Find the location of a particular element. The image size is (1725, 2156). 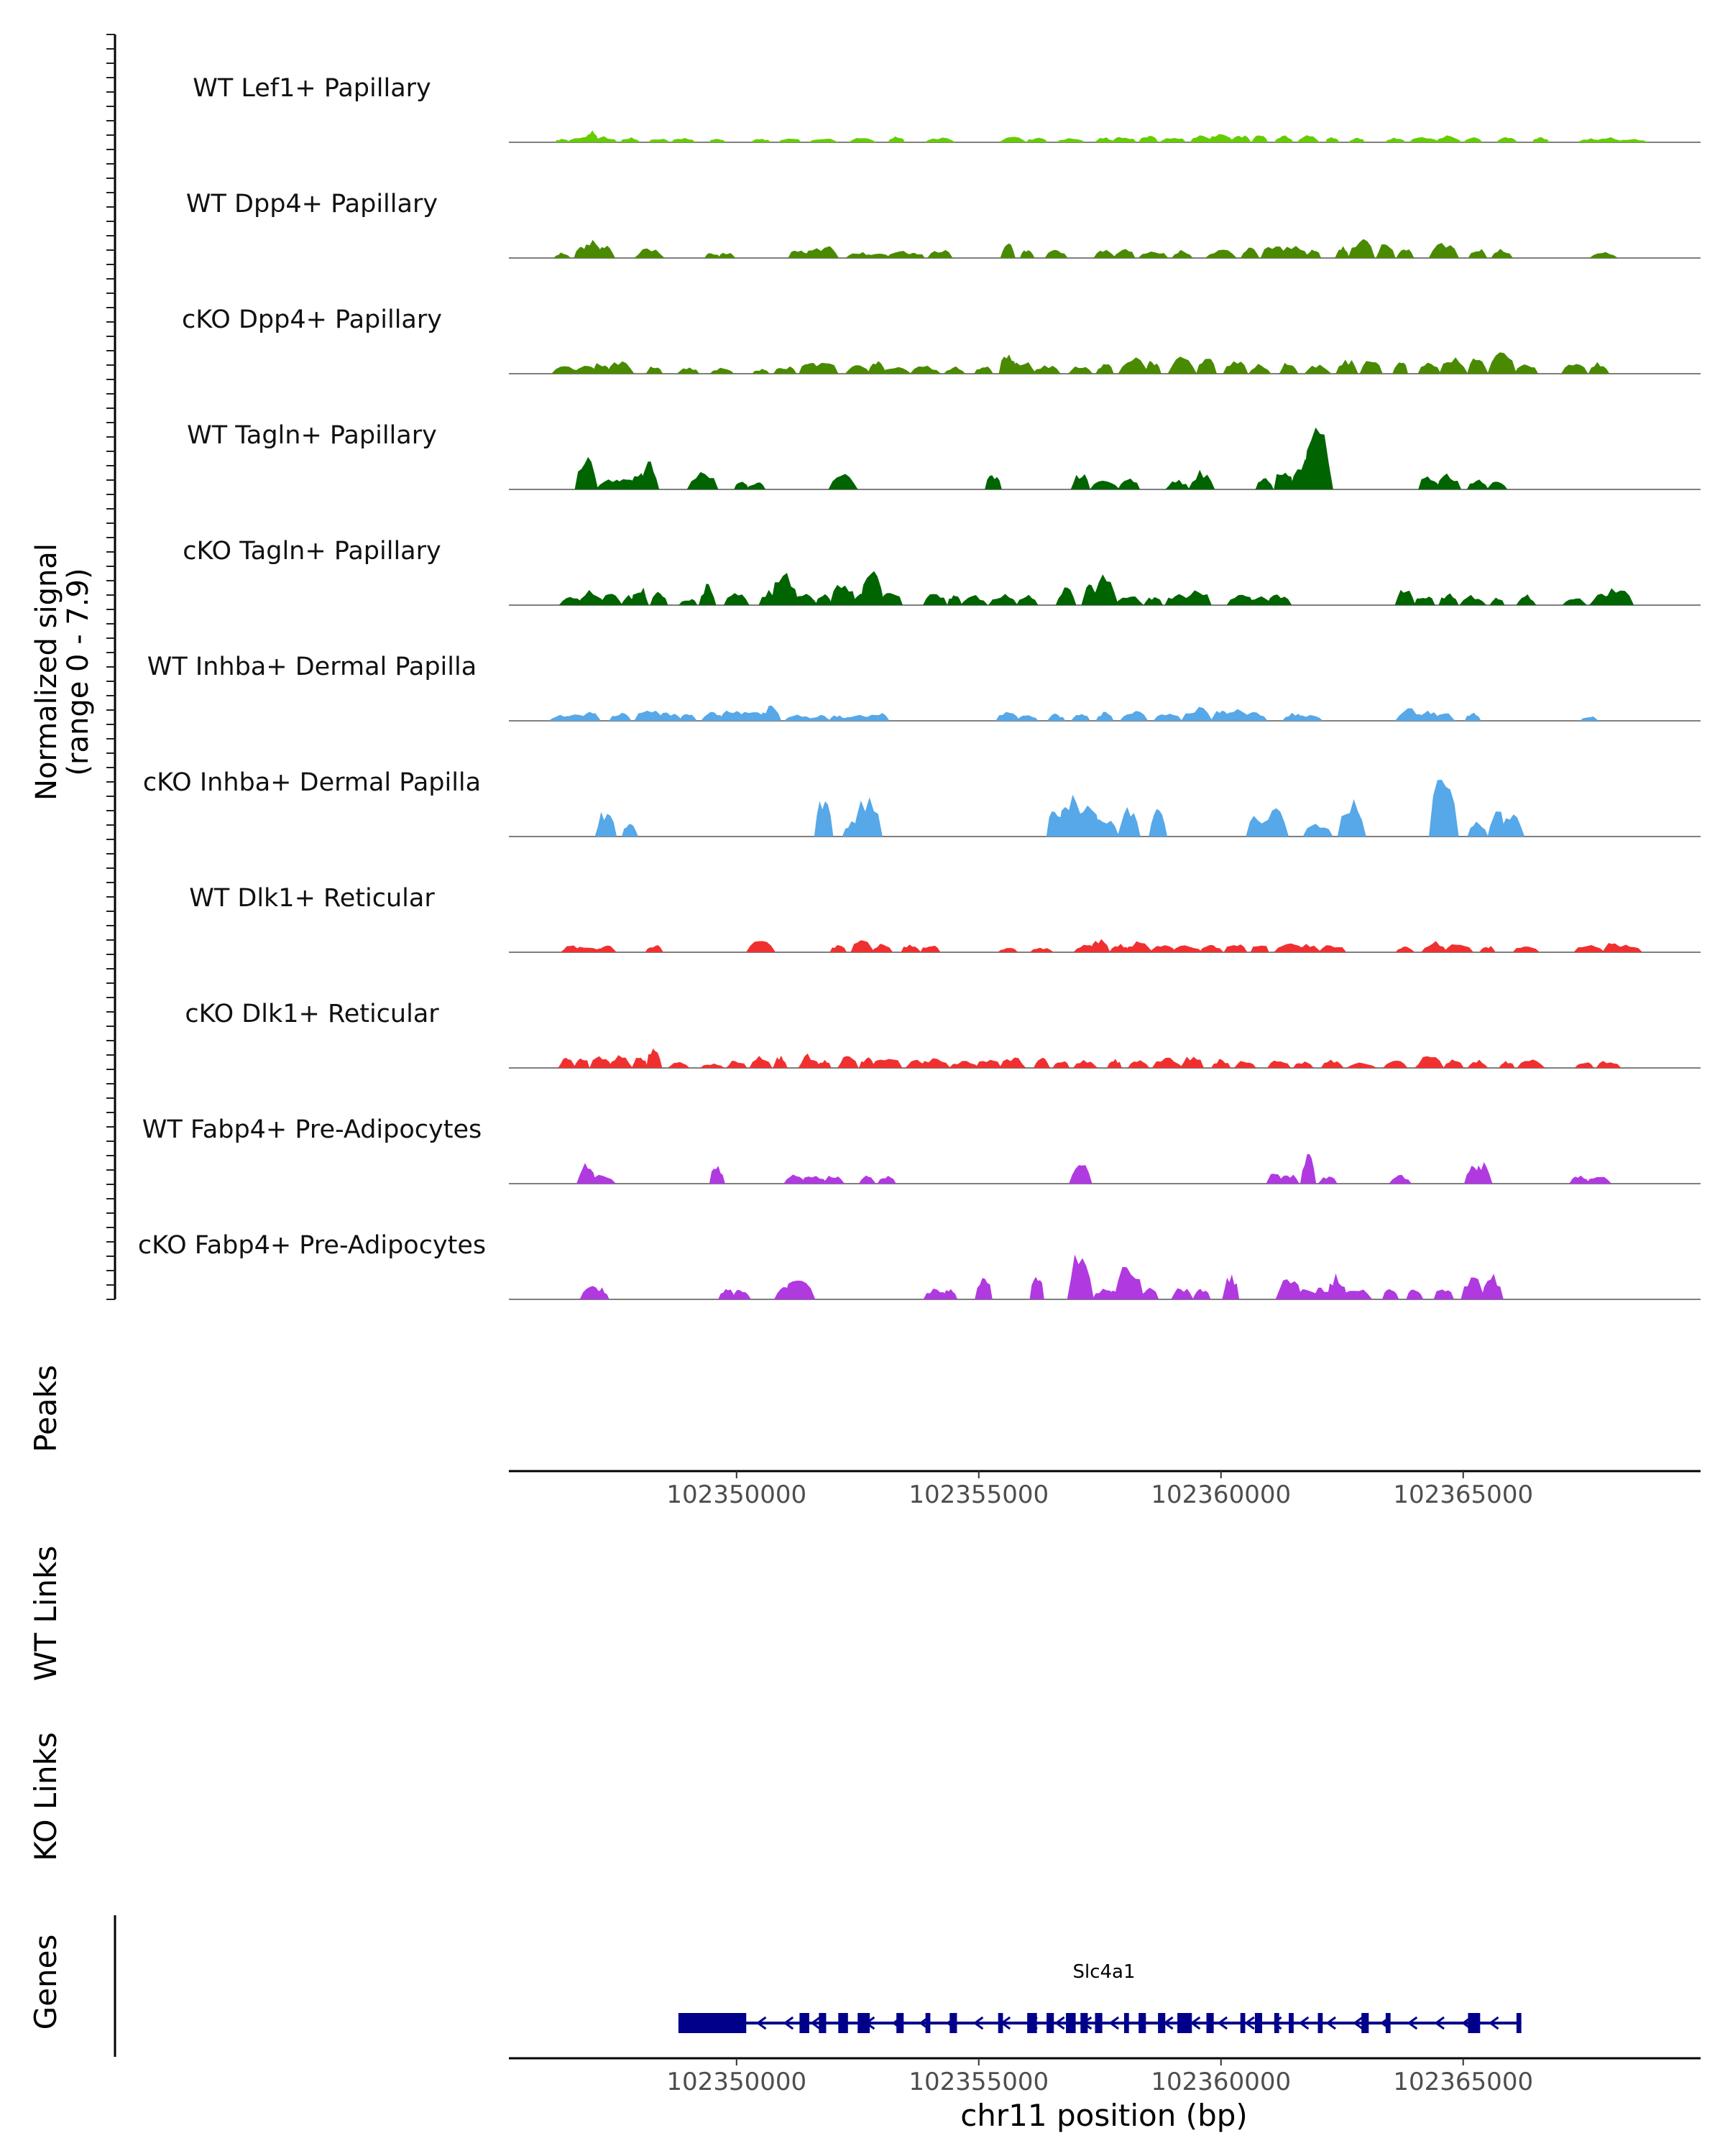

gene-track: Slc4a1 is located at coordinates (1100, 1997).